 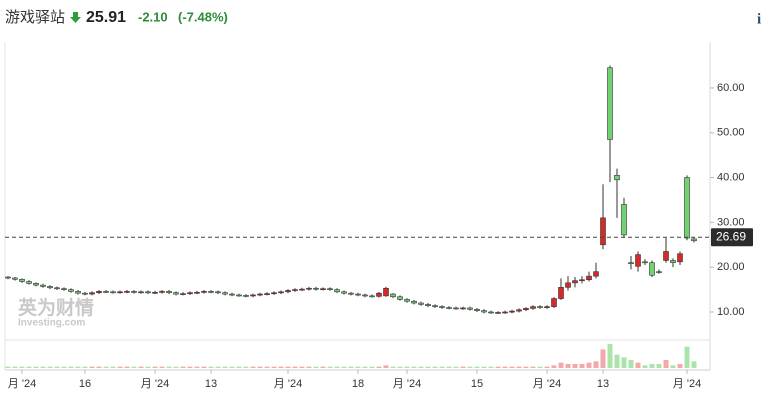 What do you see at coordinates (759, 19) in the screenshot?
I see `info-button: i` at bounding box center [759, 19].